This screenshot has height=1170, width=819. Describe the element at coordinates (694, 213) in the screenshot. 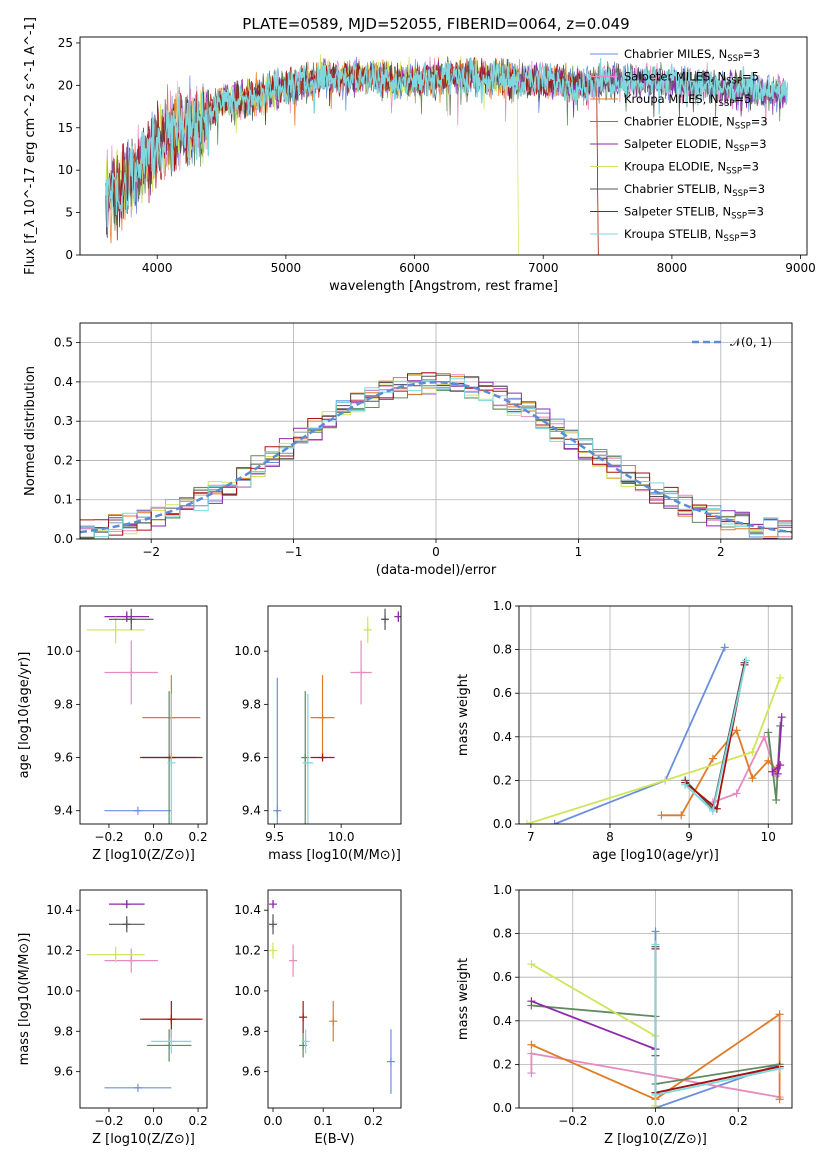

I see `legend-label: Salpeter STELIB, NSSP=3` at that location.